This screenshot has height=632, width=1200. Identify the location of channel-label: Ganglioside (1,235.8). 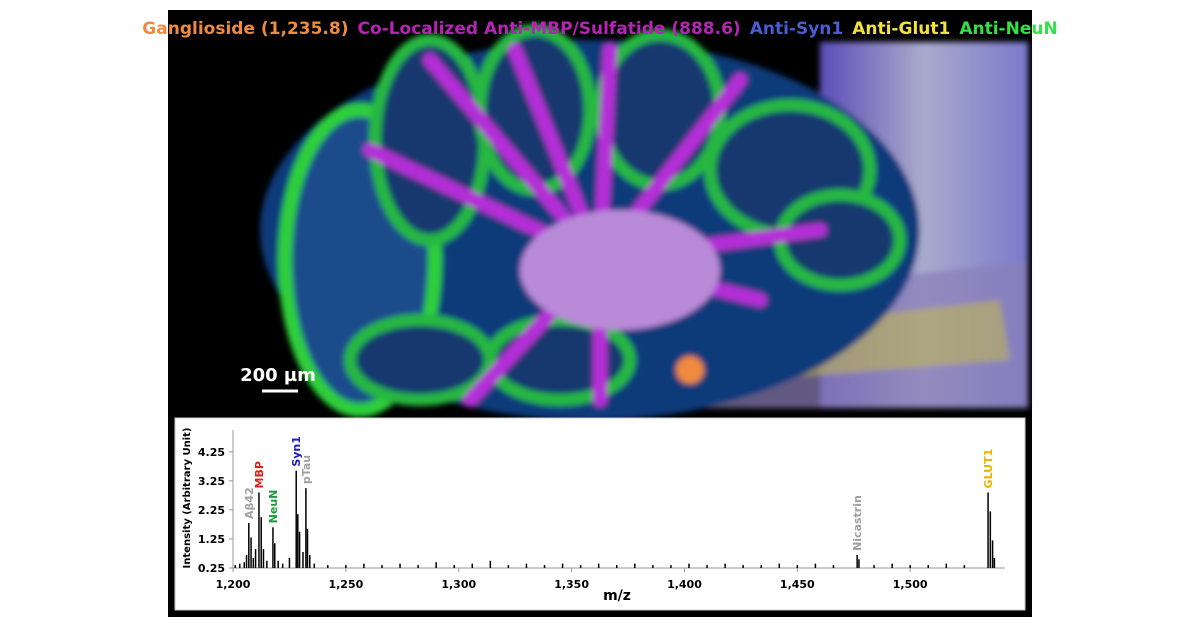
(245, 29).